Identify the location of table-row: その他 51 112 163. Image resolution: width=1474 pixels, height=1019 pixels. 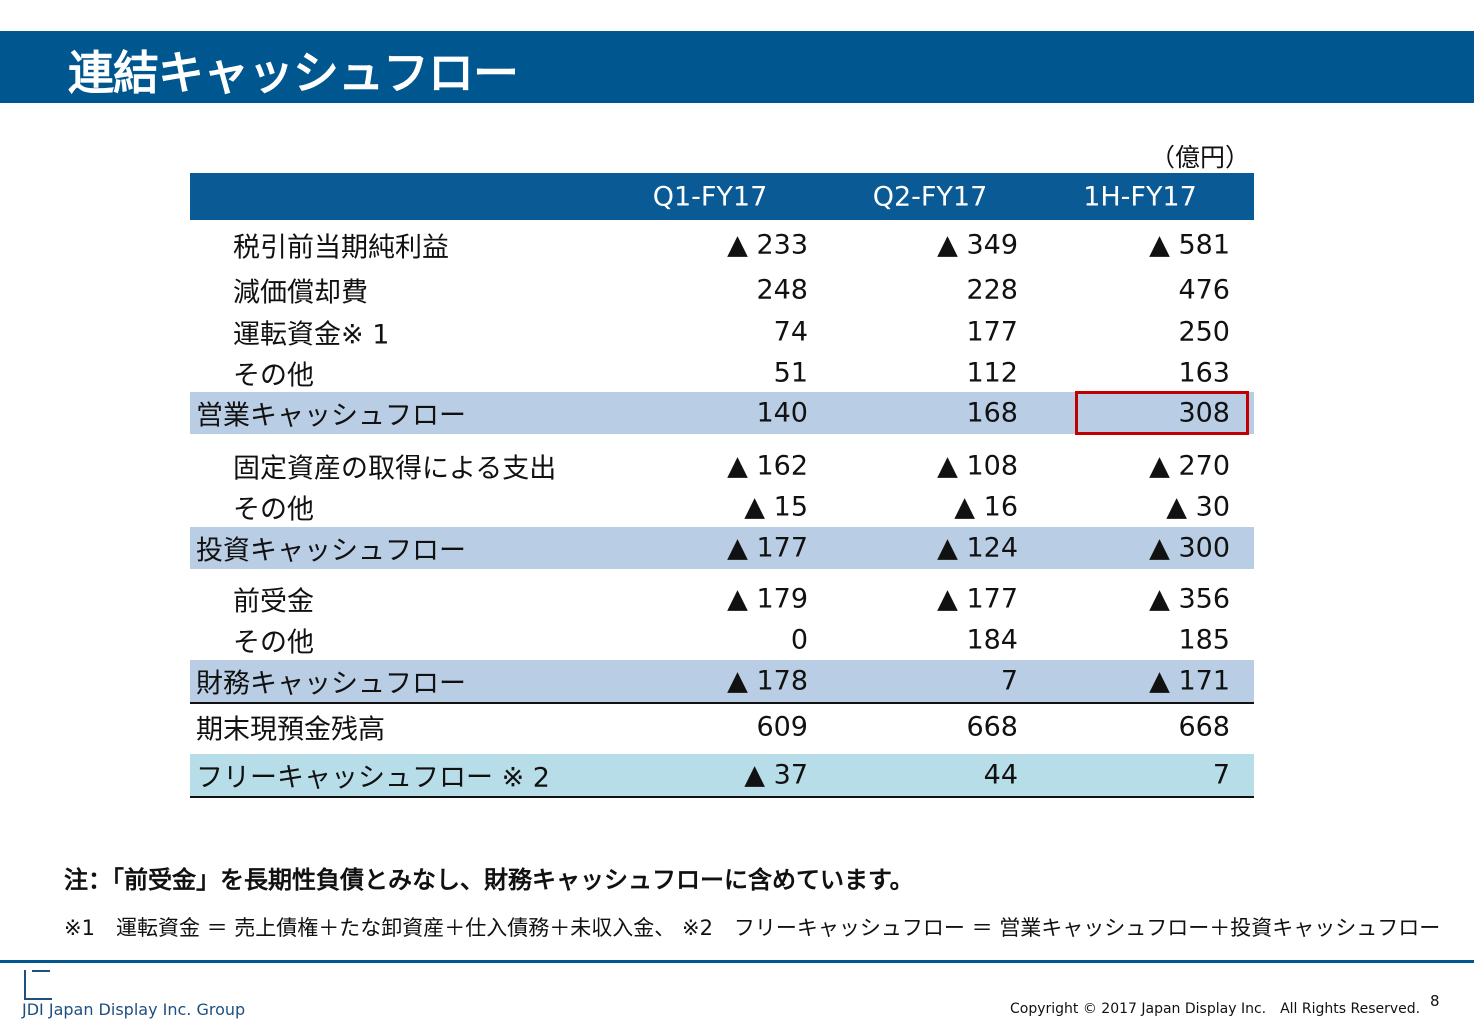
(722, 373).